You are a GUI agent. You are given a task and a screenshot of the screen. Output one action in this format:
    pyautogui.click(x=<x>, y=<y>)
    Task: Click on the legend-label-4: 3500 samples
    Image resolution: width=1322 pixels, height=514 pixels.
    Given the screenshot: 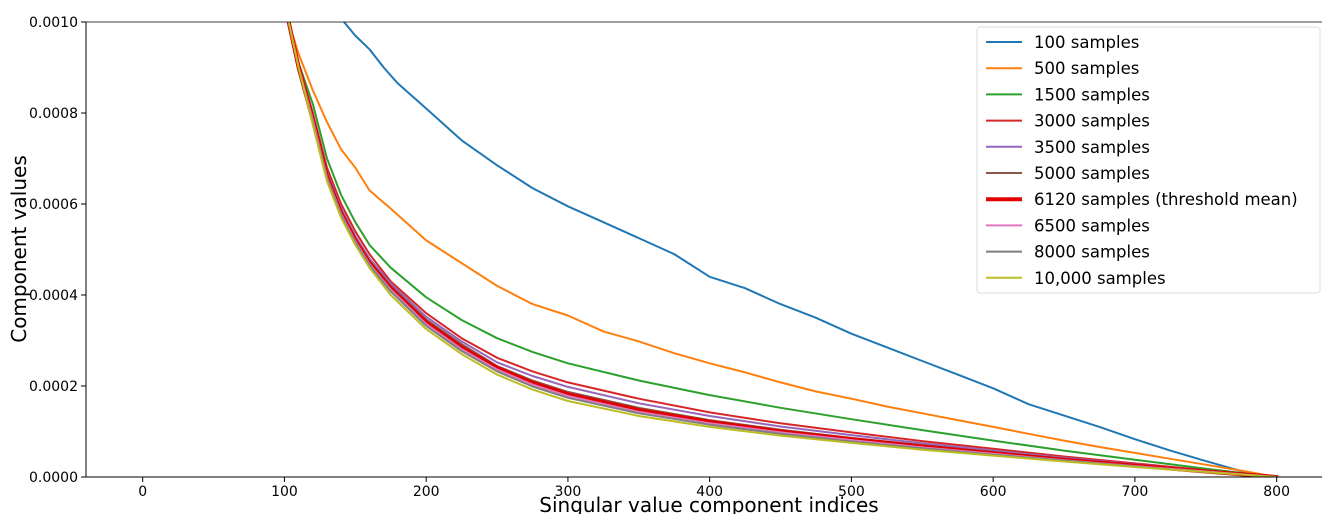 What is the action you would take?
    pyautogui.click(x=1092, y=147)
    